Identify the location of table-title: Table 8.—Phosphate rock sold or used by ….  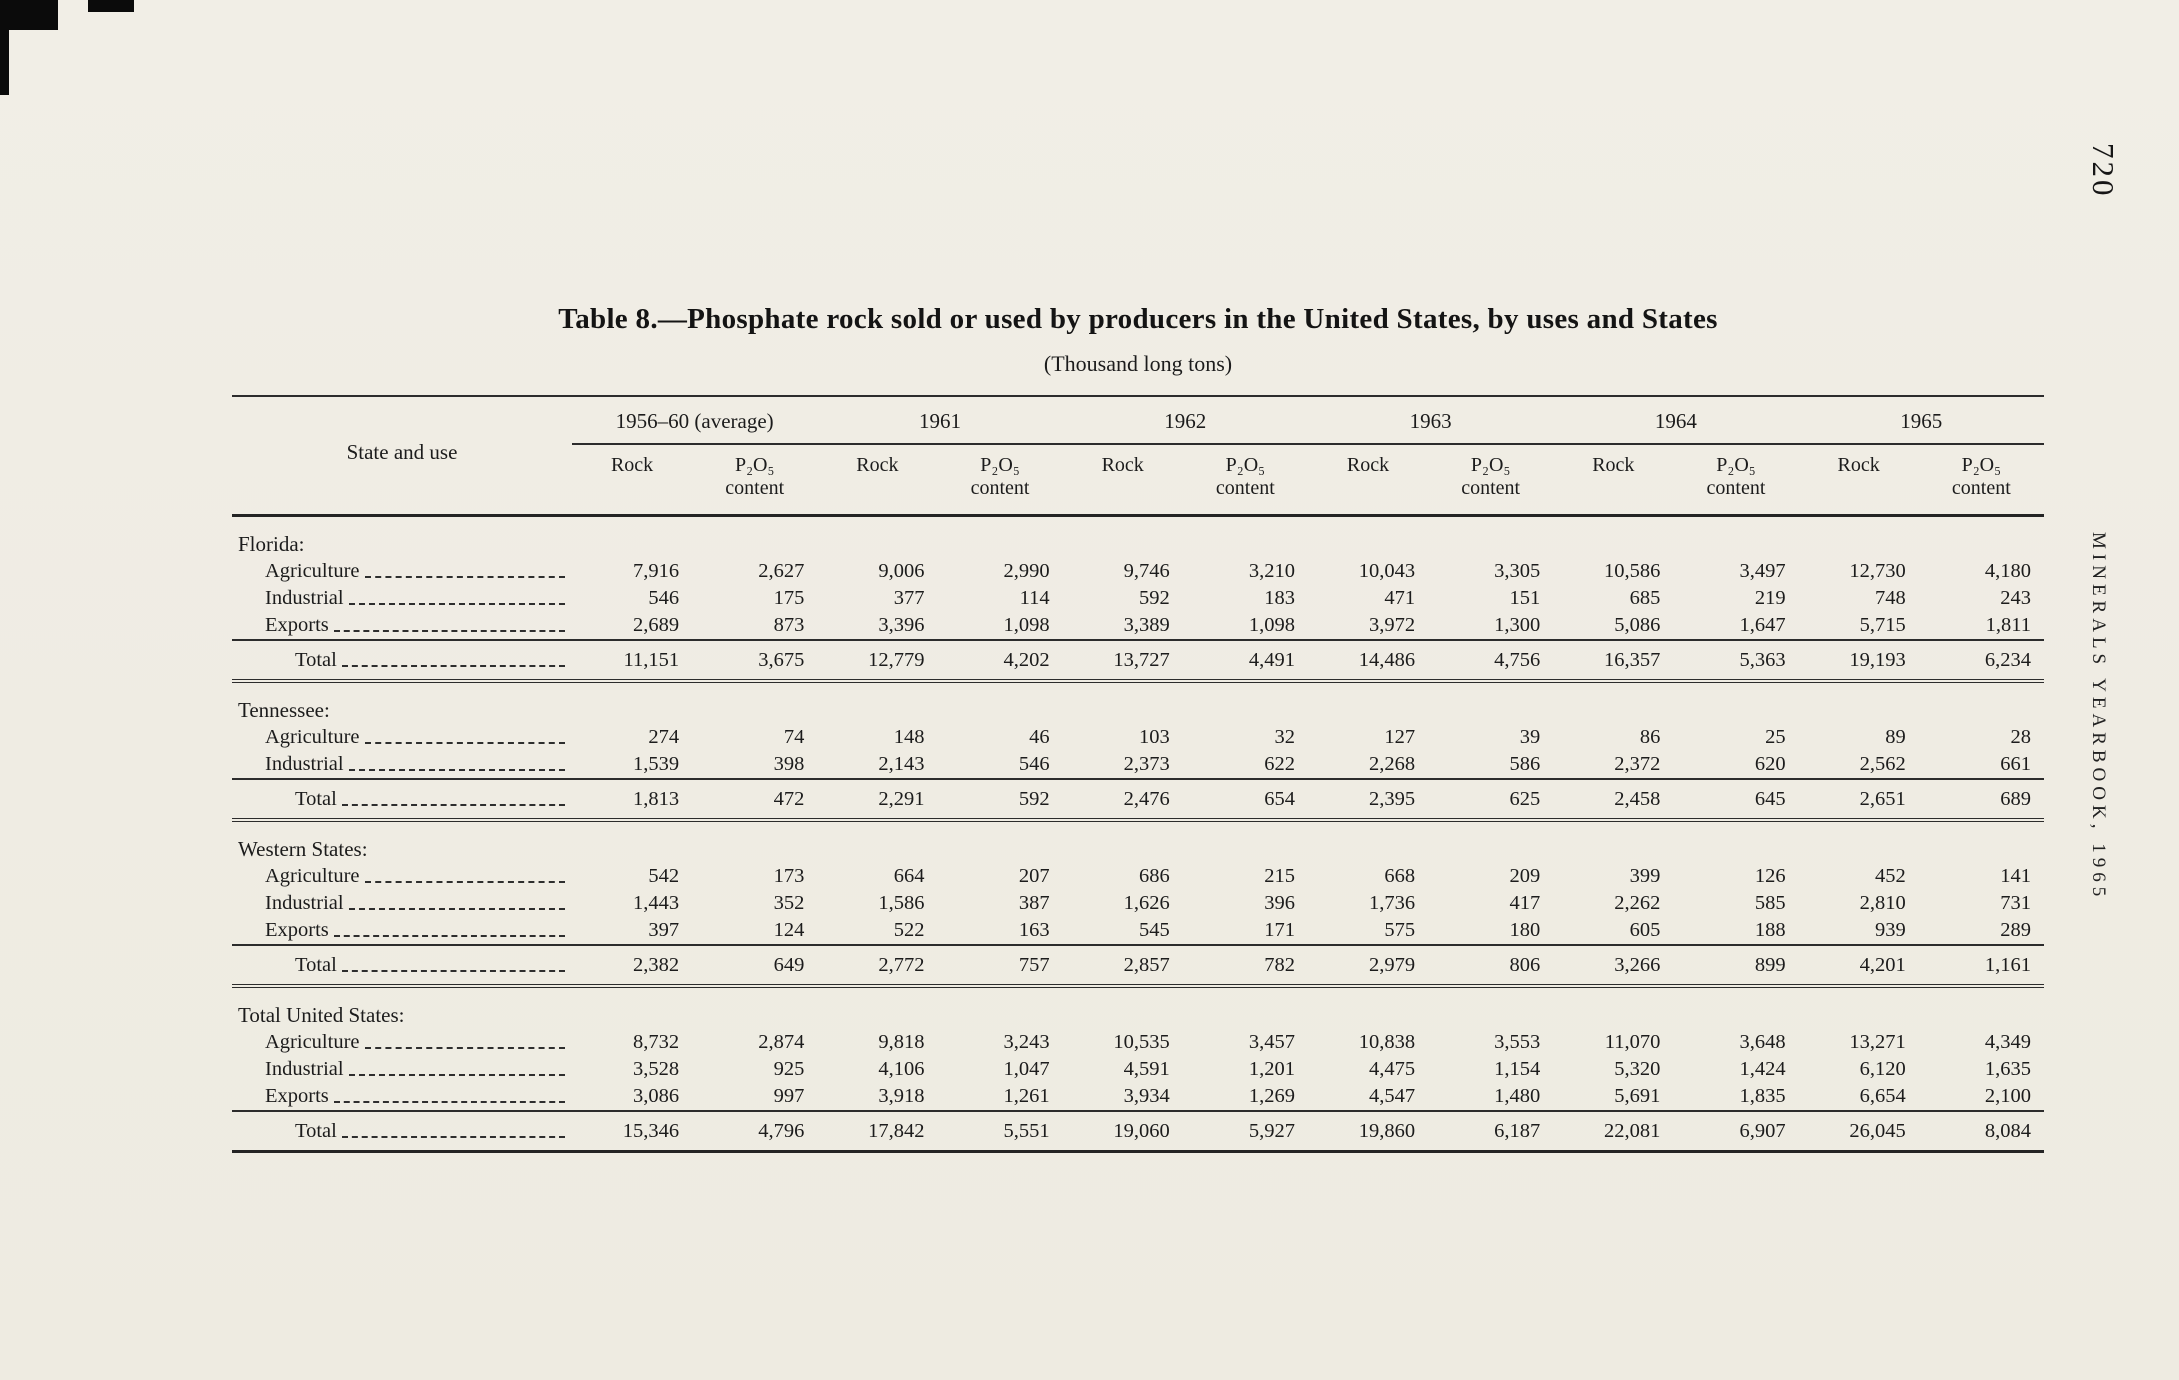
(1138, 319).